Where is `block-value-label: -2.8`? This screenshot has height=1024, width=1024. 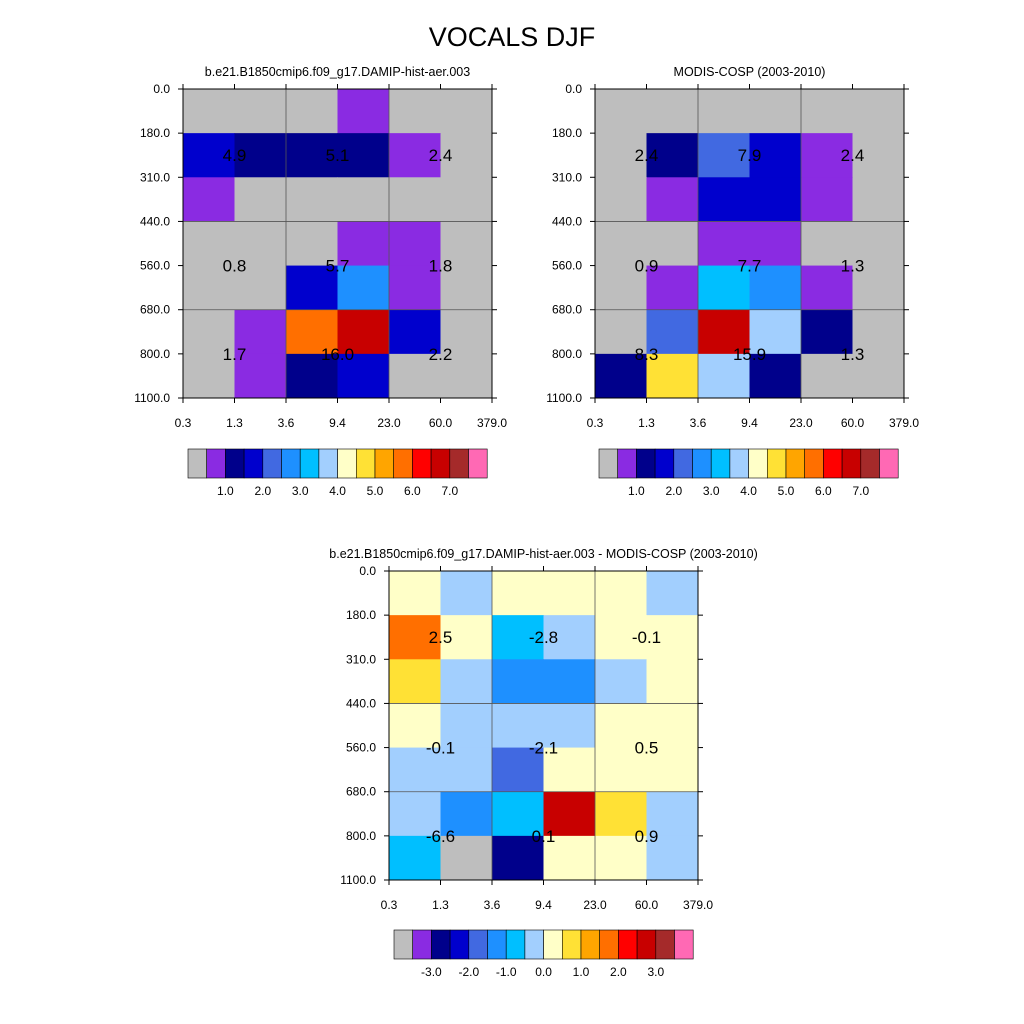
block-value-label: -2.8 is located at coordinates (543, 637).